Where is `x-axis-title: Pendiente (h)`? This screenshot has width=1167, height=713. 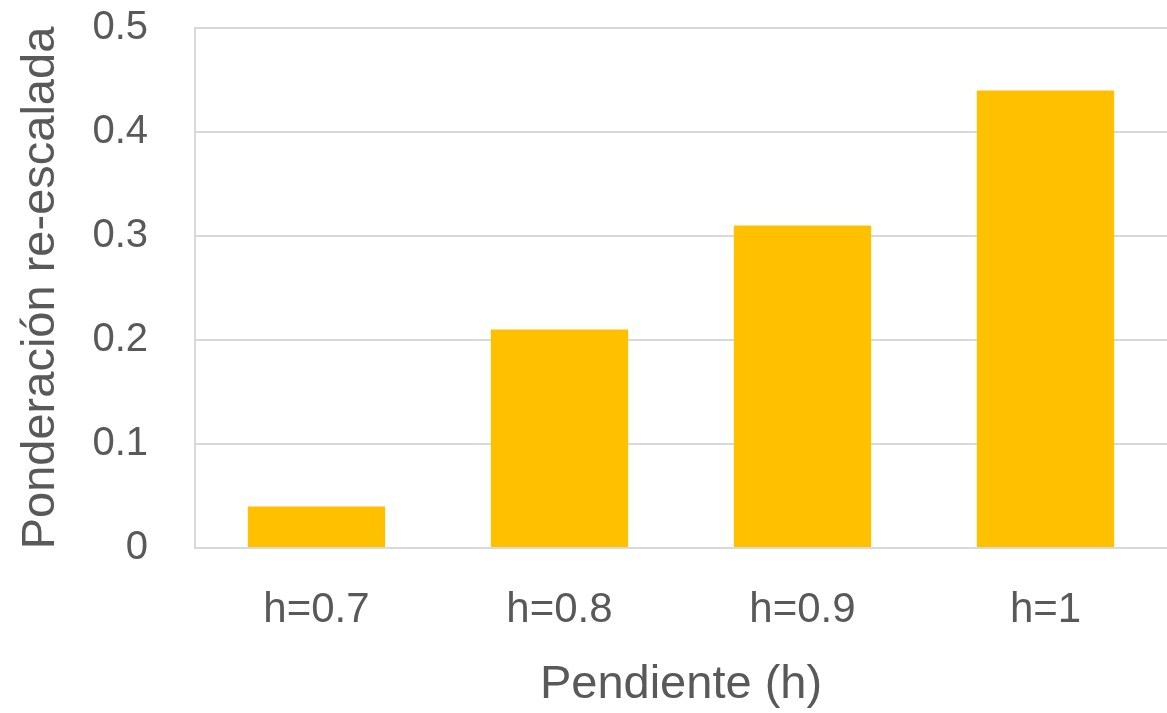
x-axis-title: Pendiente (h) is located at coordinates (681, 681).